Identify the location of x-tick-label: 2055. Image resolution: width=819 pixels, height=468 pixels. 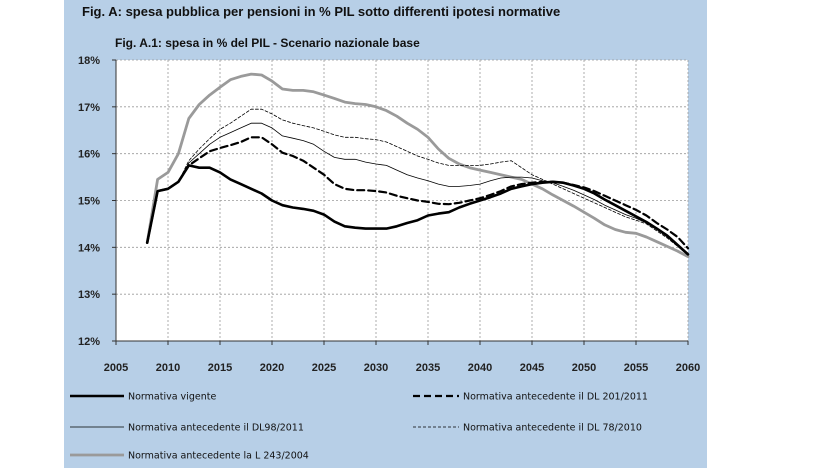
(636, 368).